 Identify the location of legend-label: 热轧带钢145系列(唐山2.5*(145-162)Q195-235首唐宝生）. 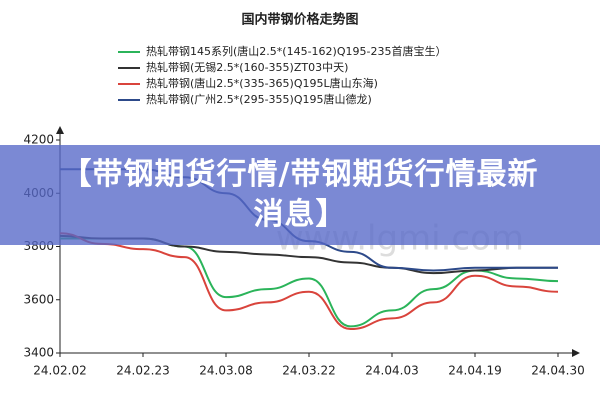
(296, 51).